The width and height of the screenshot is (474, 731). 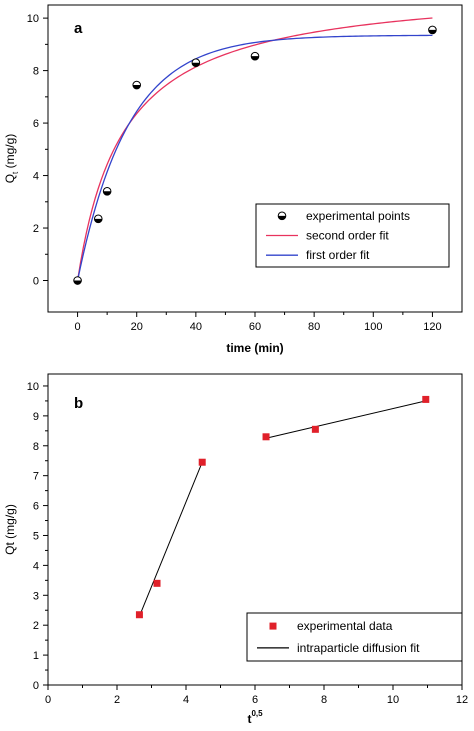 What do you see at coordinates (314, 327) in the screenshot?
I see `x-tick-label: 80` at bounding box center [314, 327].